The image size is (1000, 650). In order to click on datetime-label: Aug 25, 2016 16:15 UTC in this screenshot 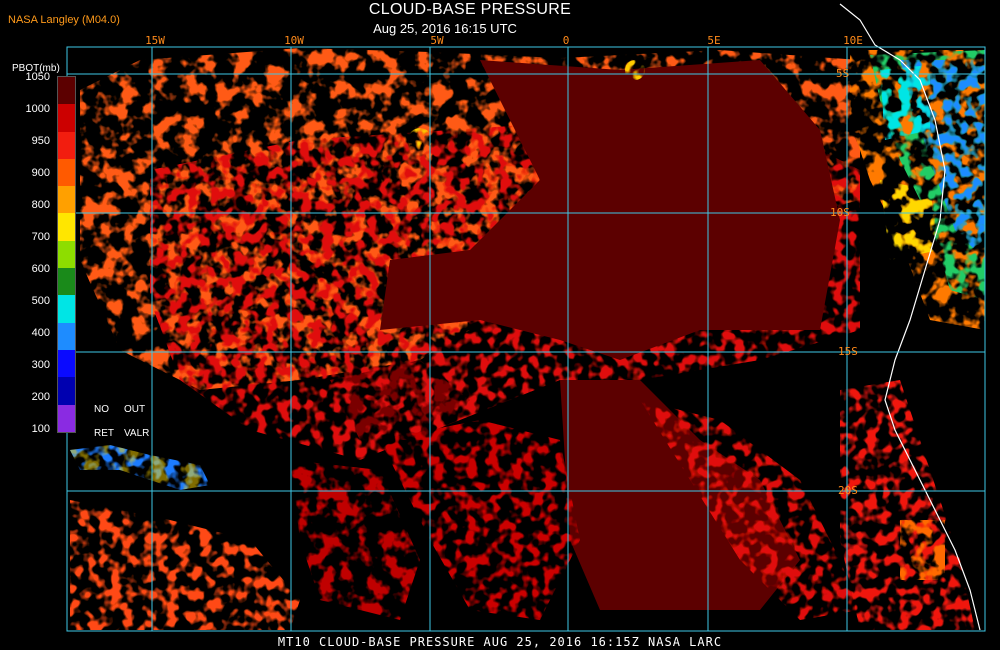, I will do `click(445, 28)`.